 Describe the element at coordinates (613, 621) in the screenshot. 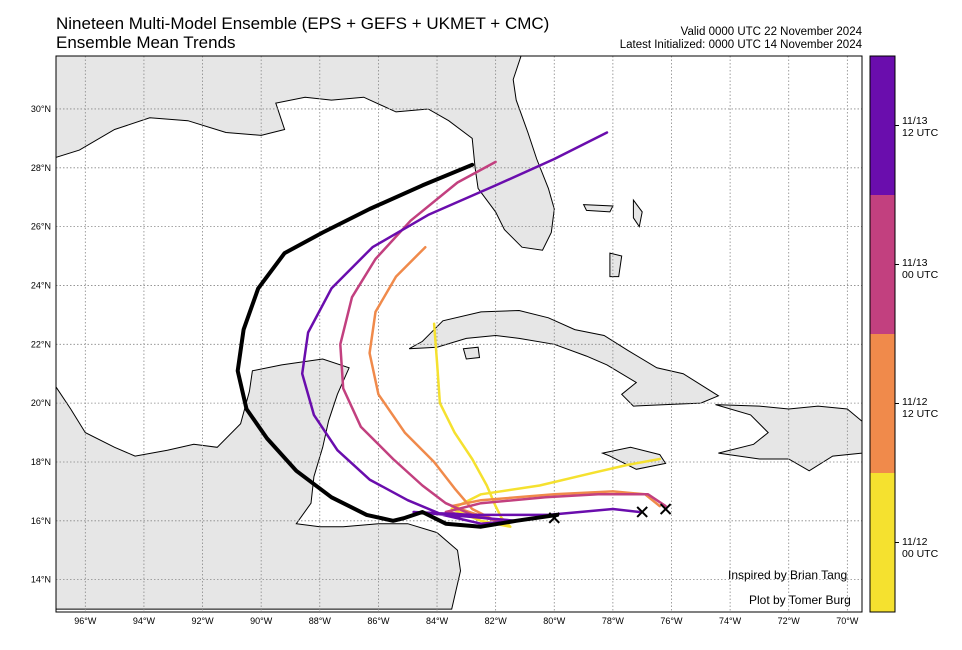

I see `lon-tick-label: 78°W` at that location.